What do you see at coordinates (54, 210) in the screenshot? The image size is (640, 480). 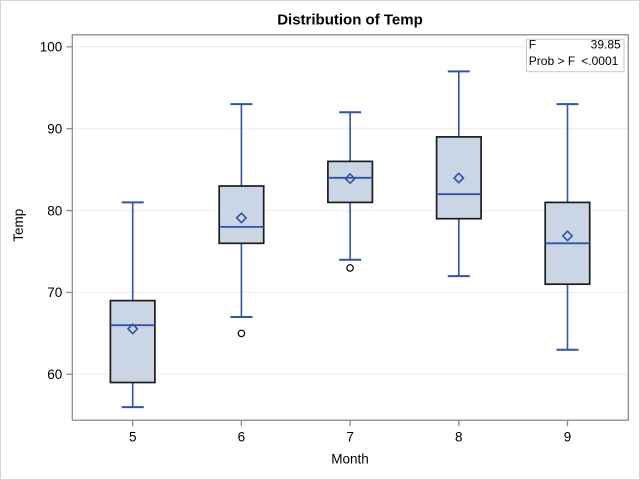 I see `svg-text: 80` at bounding box center [54, 210].